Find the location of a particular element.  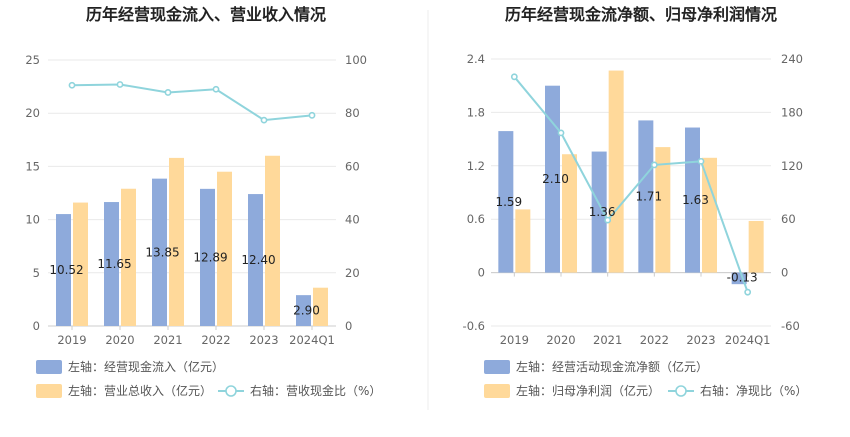

chart1-bar-data-label: 11.65 is located at coordinates (114, 264).